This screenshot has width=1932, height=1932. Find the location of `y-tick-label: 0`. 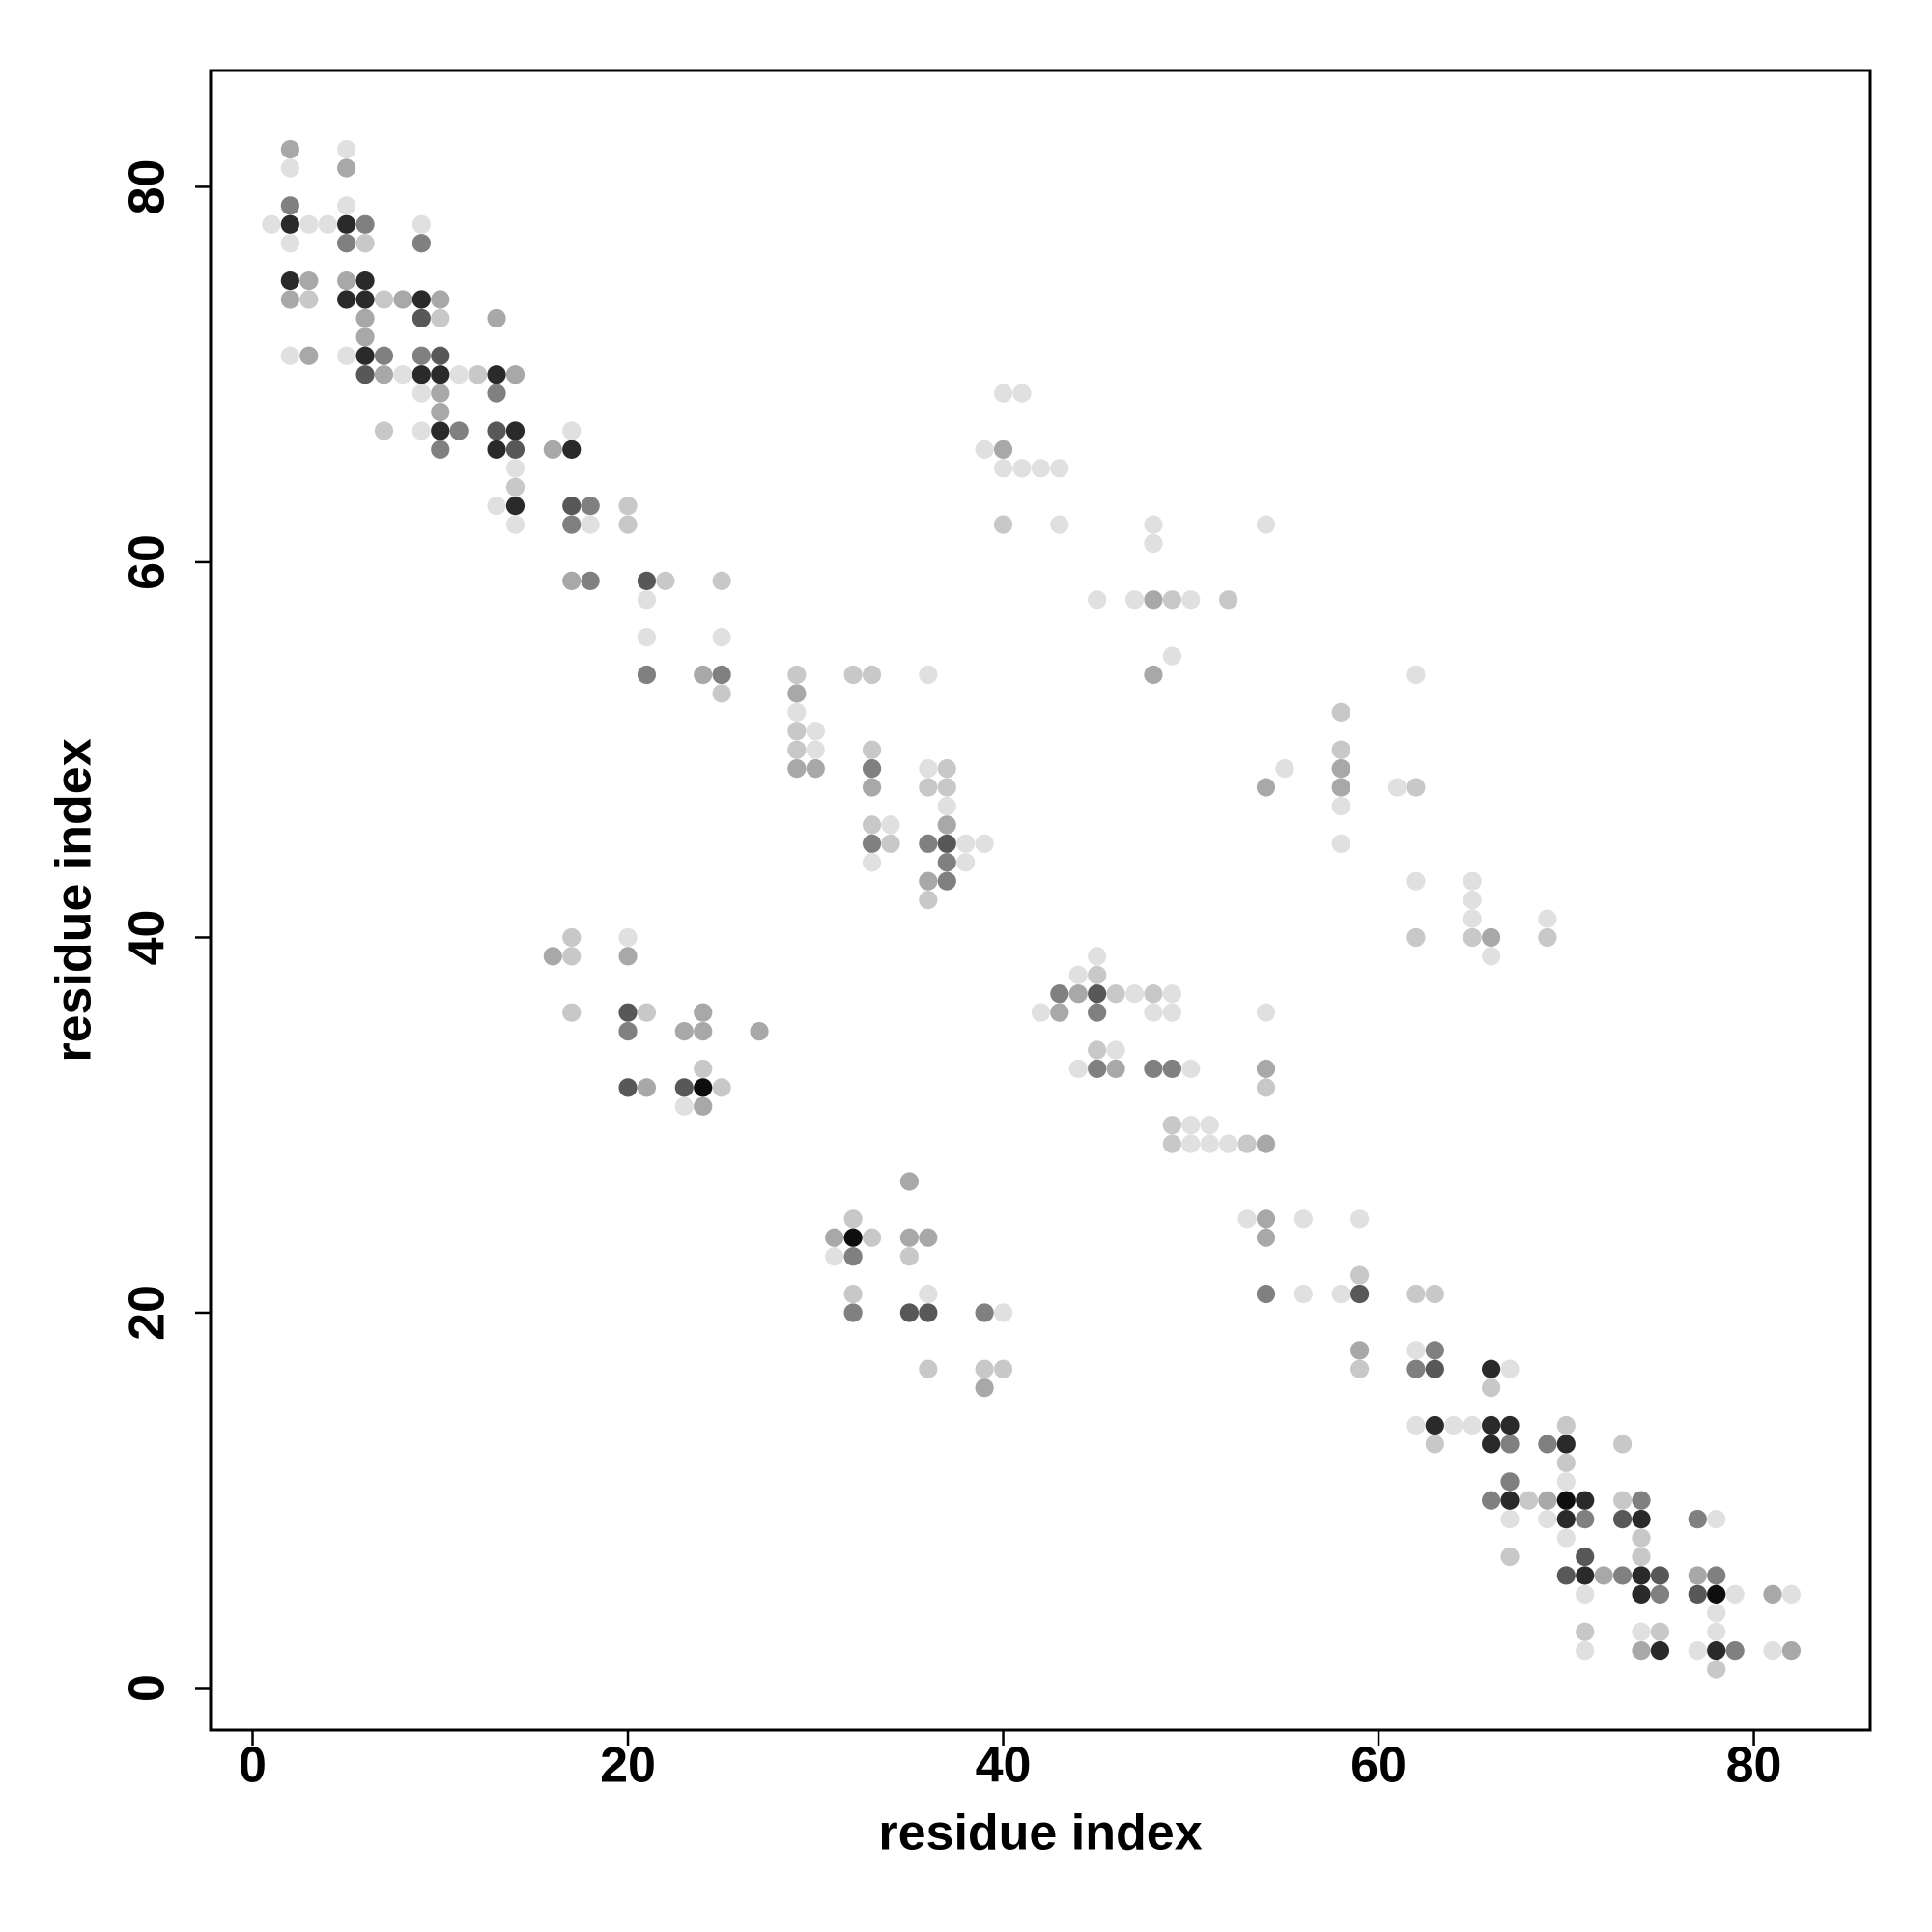

y-tick-label: 0 is located at coordinates (148, 1688).